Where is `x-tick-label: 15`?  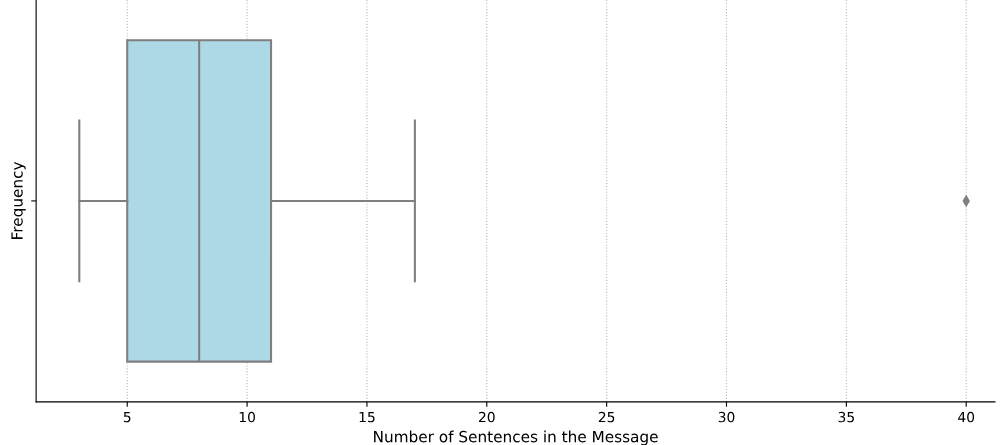 x-tick-label: 15 is located at coordinates (367, 417).